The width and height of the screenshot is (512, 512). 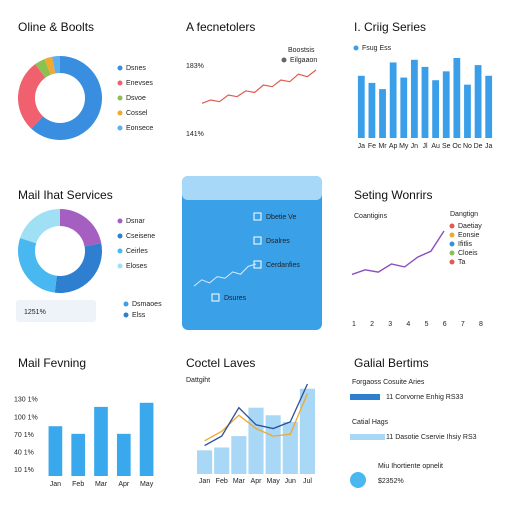 What do you see at coordinates (467, 146) in the screenshot?
I see `x-tick-label: No` at bounding box center [467, 146].